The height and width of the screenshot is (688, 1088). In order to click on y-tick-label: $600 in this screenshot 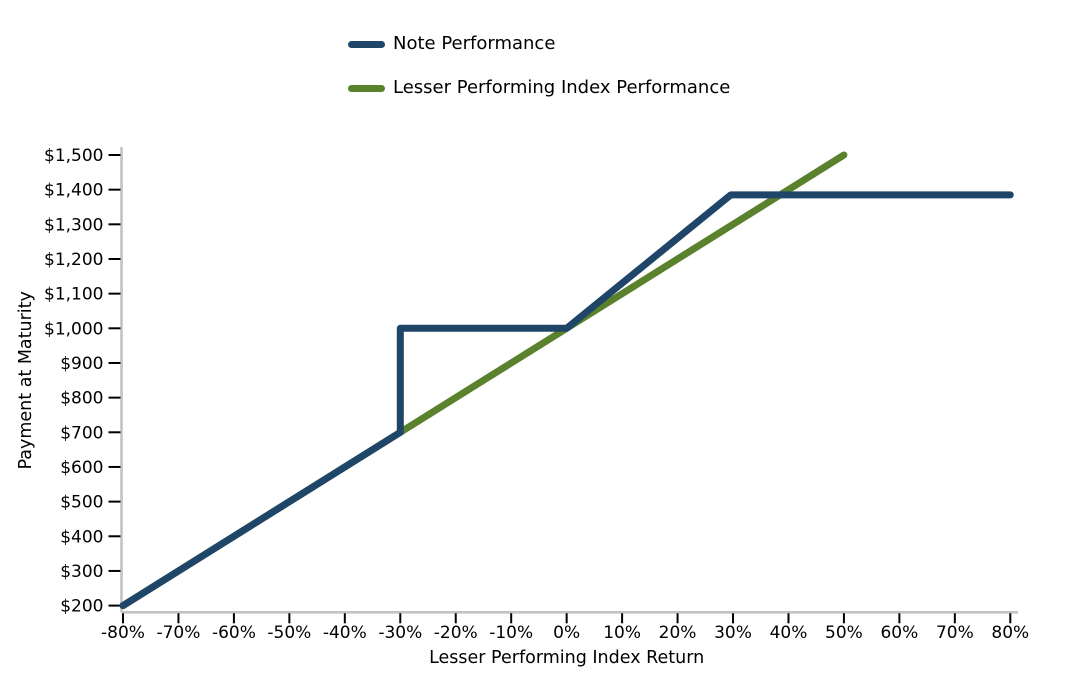, I will do `click(81, 468)`.